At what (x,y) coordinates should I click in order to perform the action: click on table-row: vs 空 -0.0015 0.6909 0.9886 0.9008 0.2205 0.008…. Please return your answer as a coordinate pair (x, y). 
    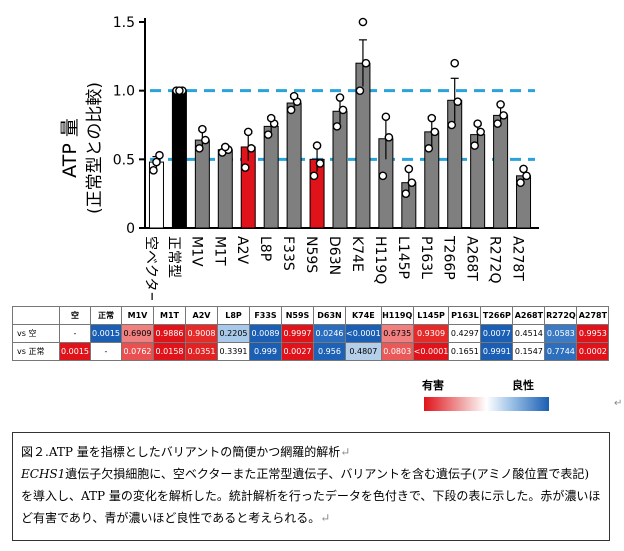
    Looking at the image, I should click on (311, 333).